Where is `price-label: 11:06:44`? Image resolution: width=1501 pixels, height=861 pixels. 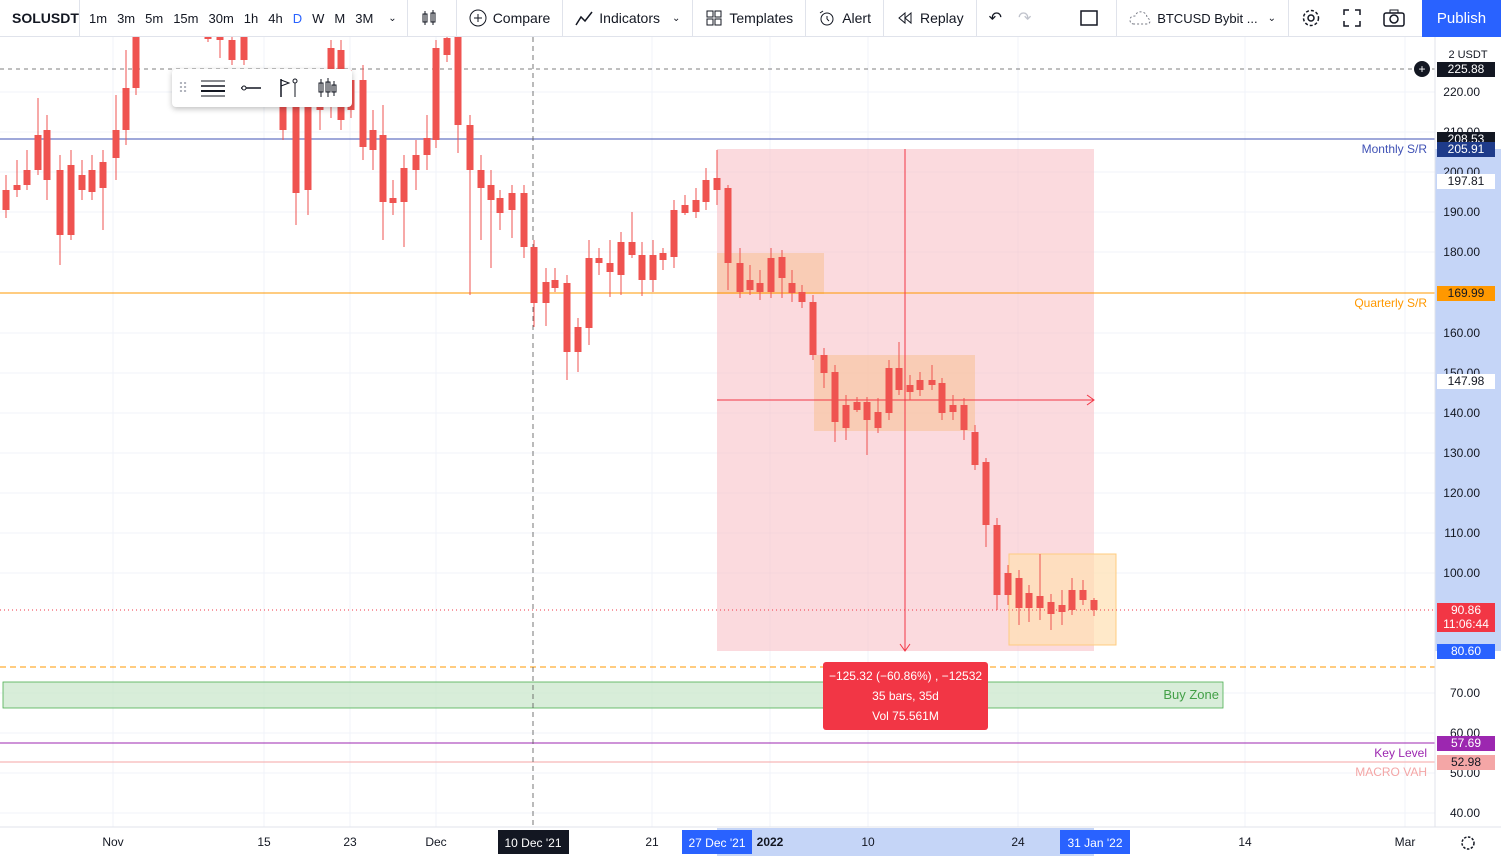 price-label: 11:06:44 is located at coordinates (1466, 624).